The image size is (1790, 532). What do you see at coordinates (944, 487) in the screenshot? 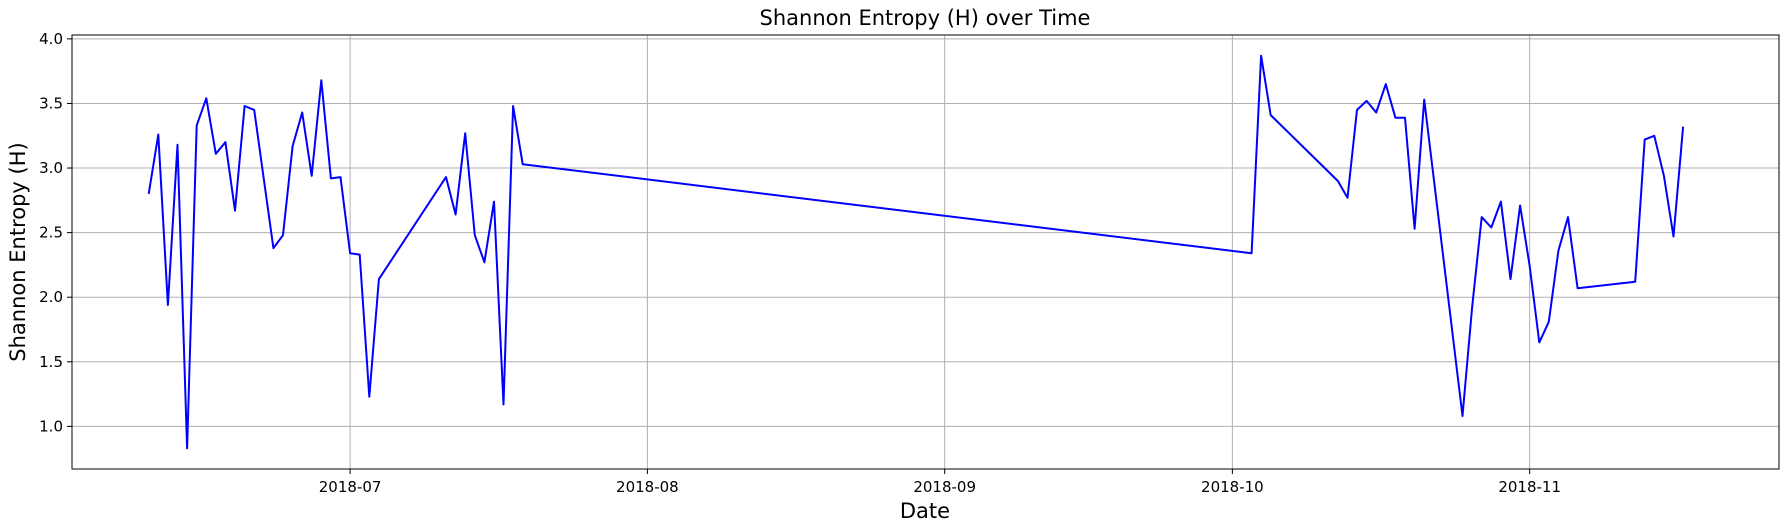
I see `x-tick-label: 2018-09` at bounding box center [944, 487].